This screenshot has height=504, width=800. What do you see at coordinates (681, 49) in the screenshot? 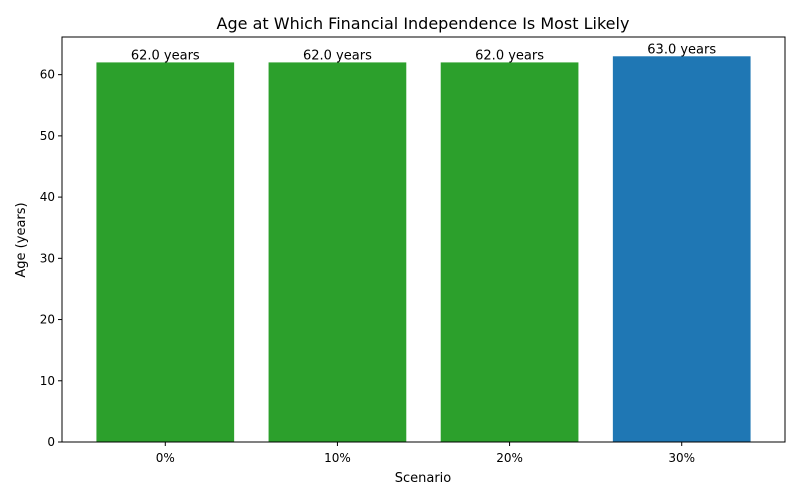
I see `data-label: 63.0 years` at bounding box center [681, 49].